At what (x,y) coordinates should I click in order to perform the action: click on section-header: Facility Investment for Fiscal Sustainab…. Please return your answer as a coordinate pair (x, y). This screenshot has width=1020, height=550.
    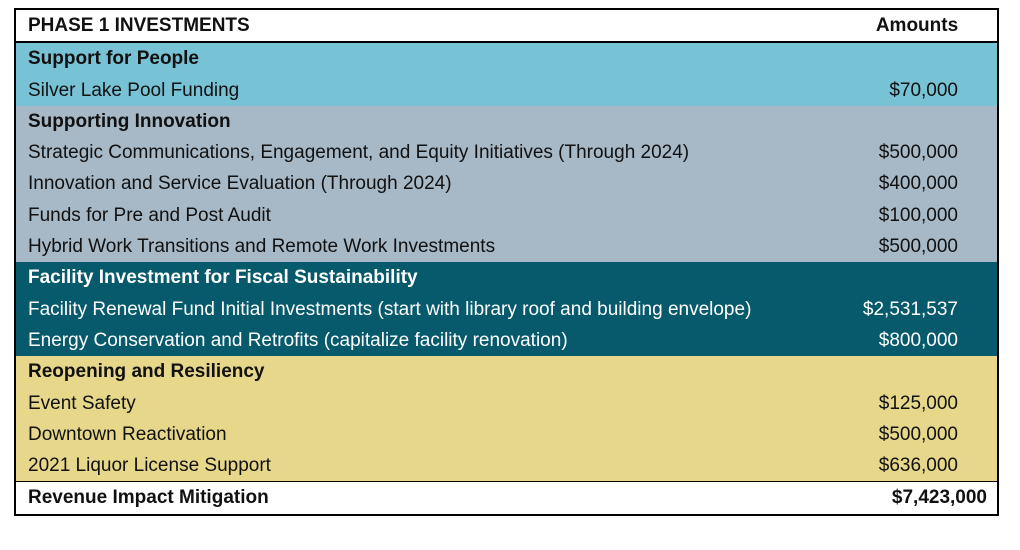
    Looking at the image, I should click on (506, 277).